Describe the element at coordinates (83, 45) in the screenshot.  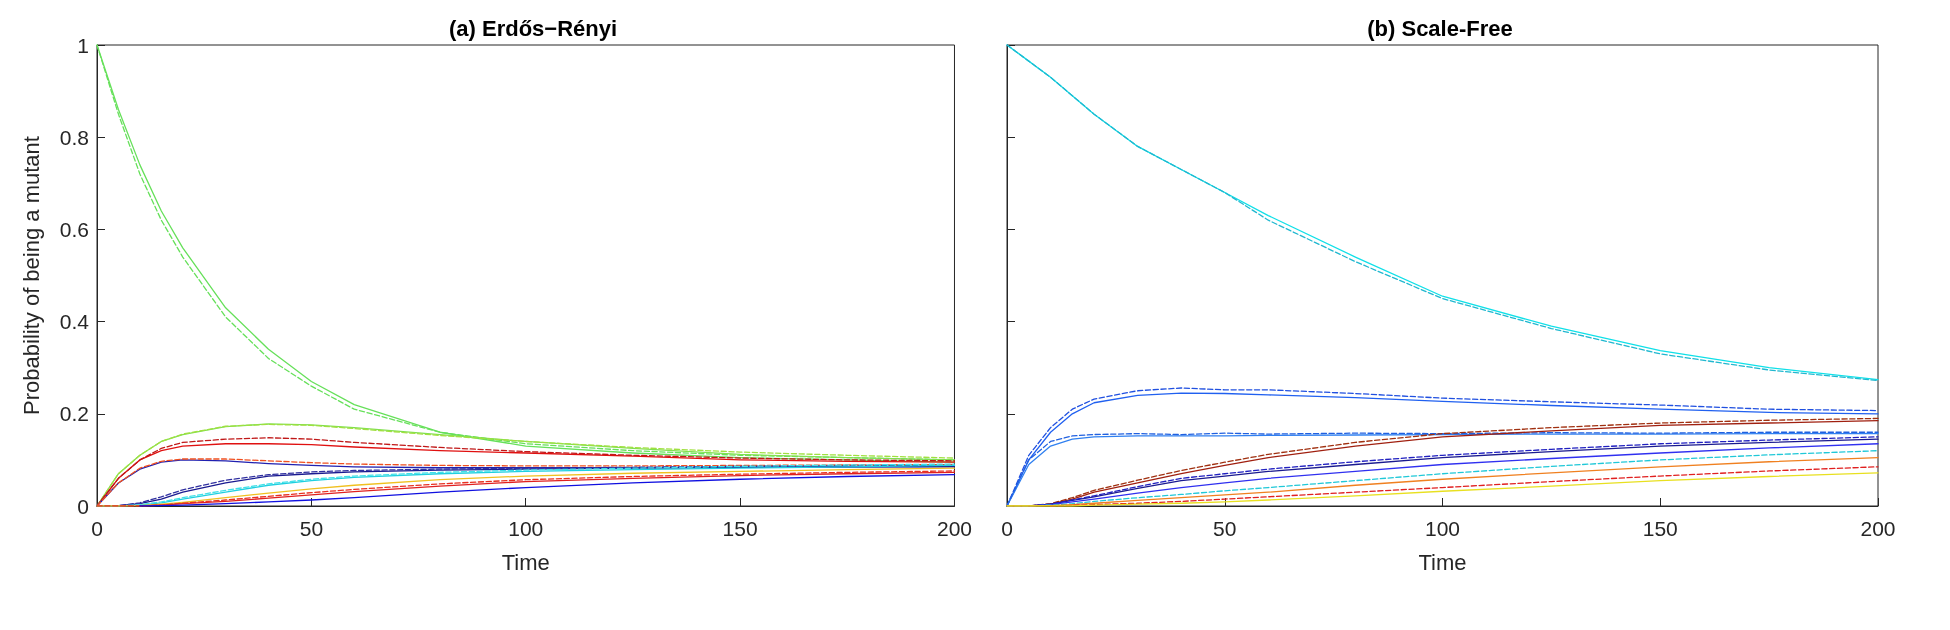
I see `y-tick-label: 1` at that location.